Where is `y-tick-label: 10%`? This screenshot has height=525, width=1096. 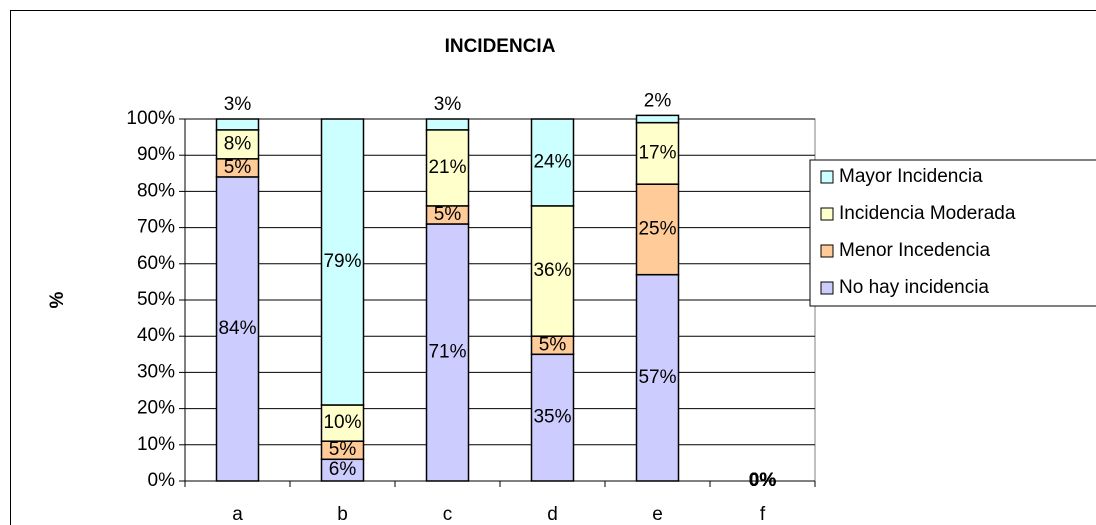
y-tick-label: 10% is located at coordinates (156, 444).